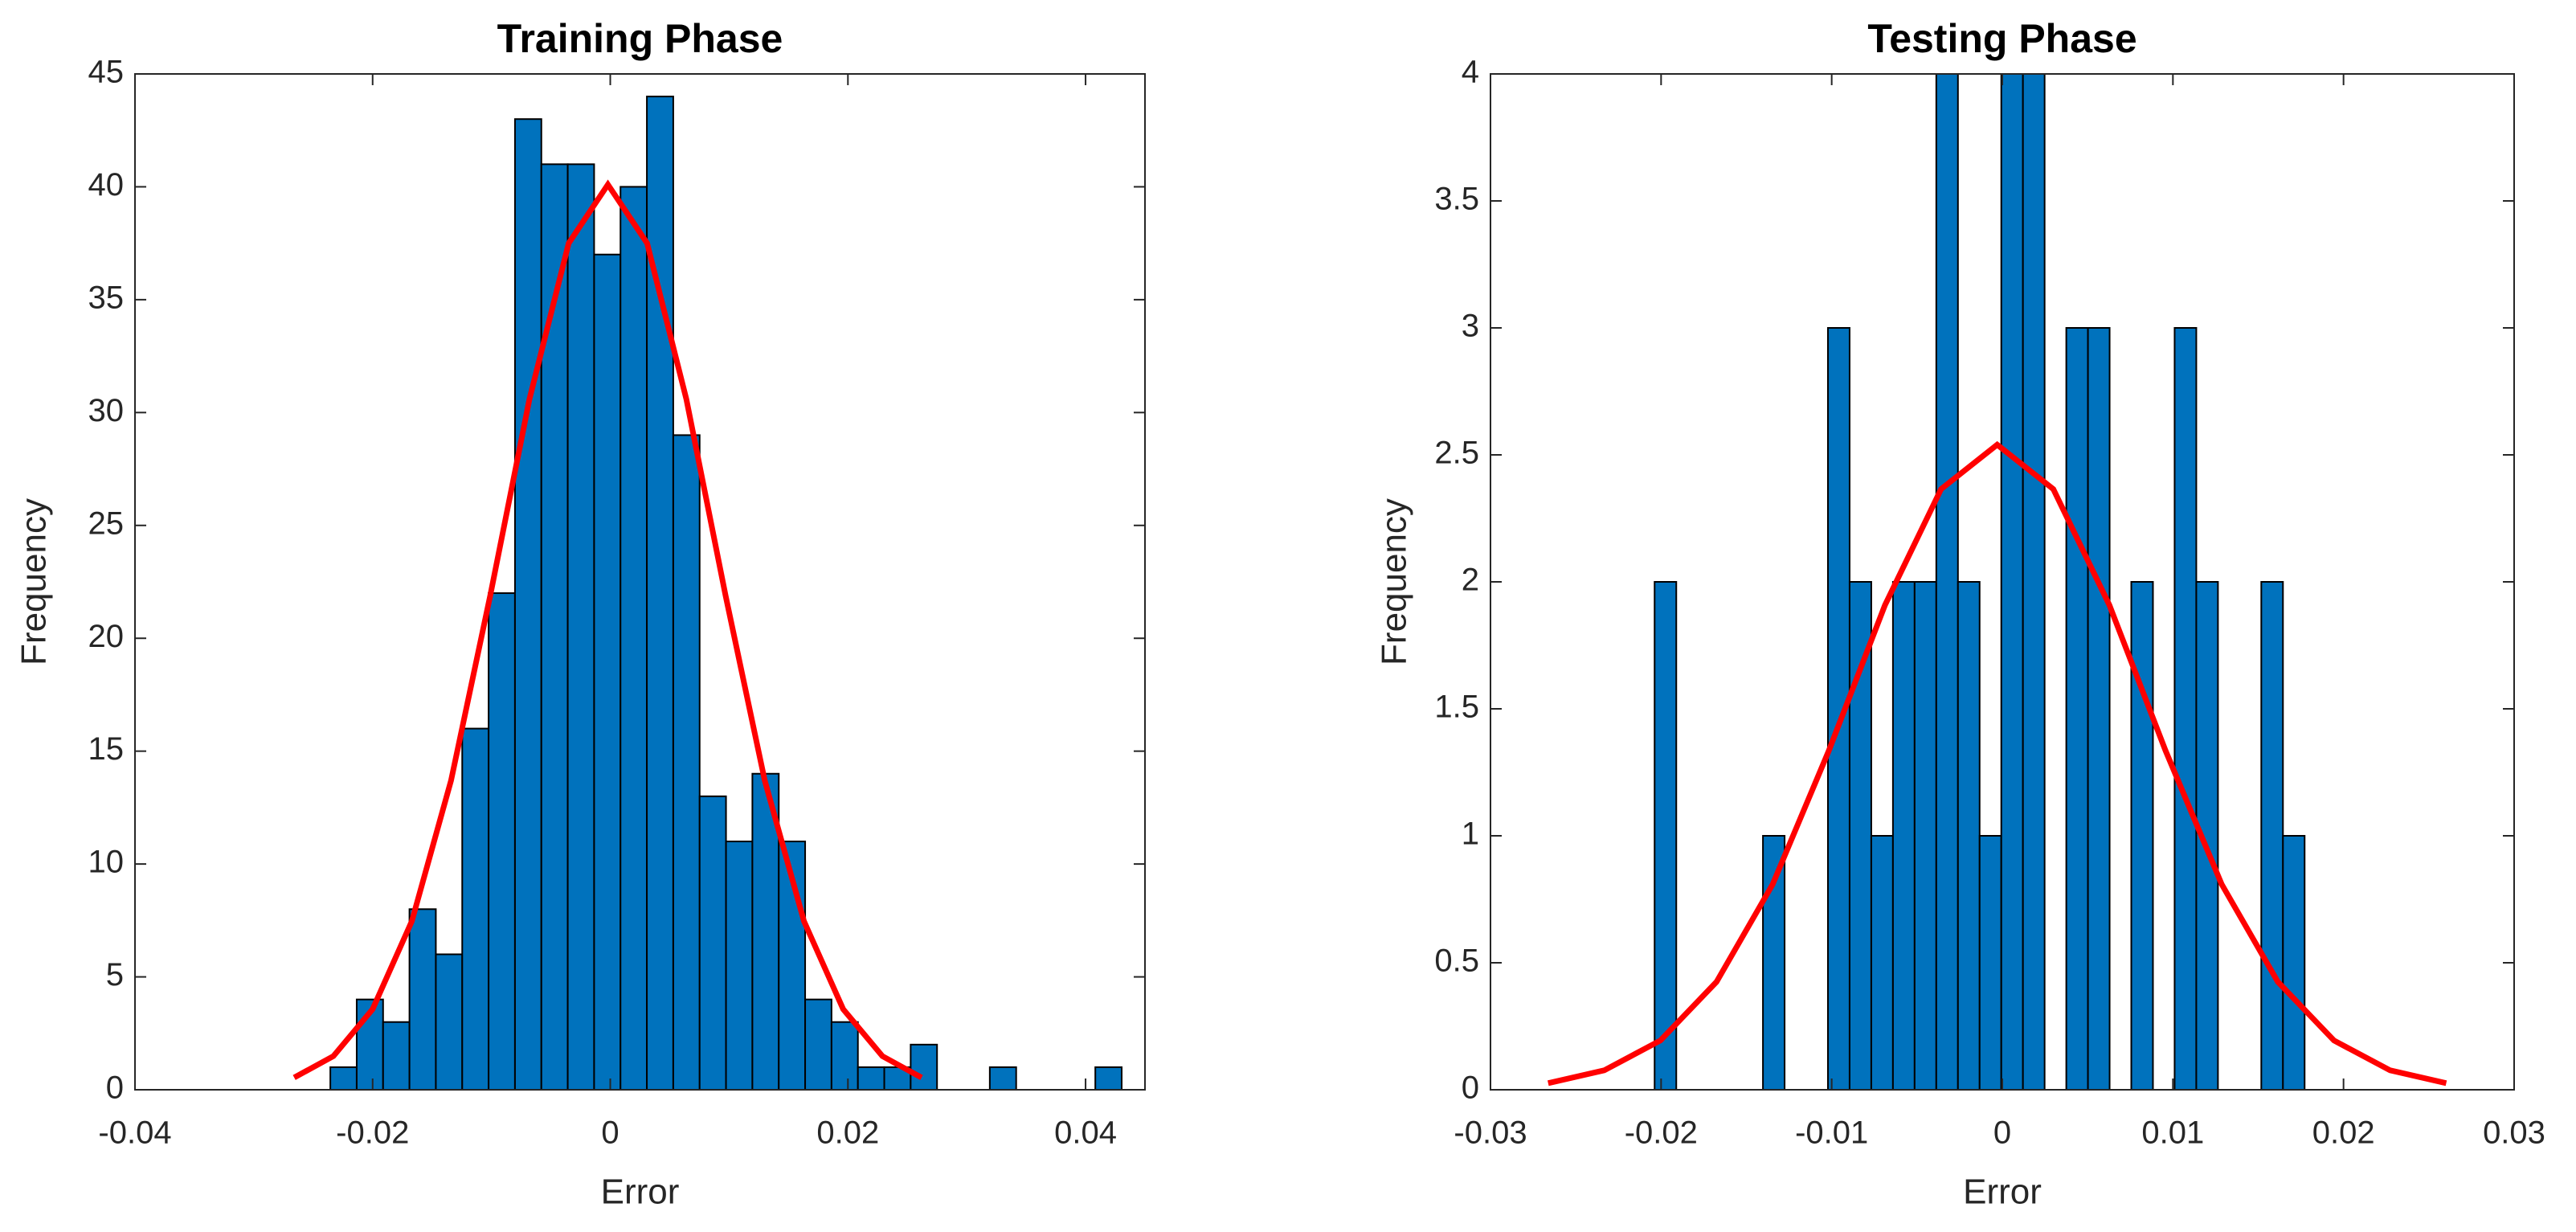 The height and width of the screenshot is (1232, 2576). I want to click on chart-title: Testing Phase, so click(2002, 38).